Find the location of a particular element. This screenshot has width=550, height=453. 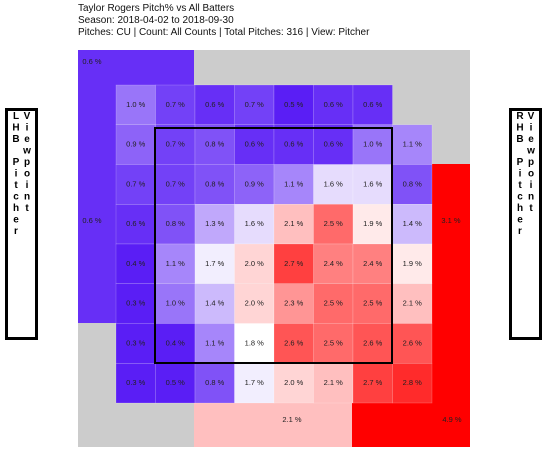

title-line: Season: 2018-04-02 to 2018-09-30 is located at coordinates (156, 20).